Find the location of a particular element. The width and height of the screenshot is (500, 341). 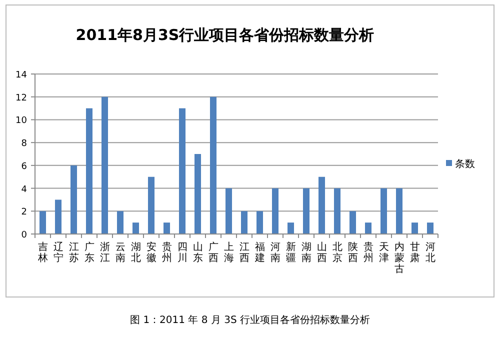

x-tick-label: 陕西 is located at coordinates (353, 252).